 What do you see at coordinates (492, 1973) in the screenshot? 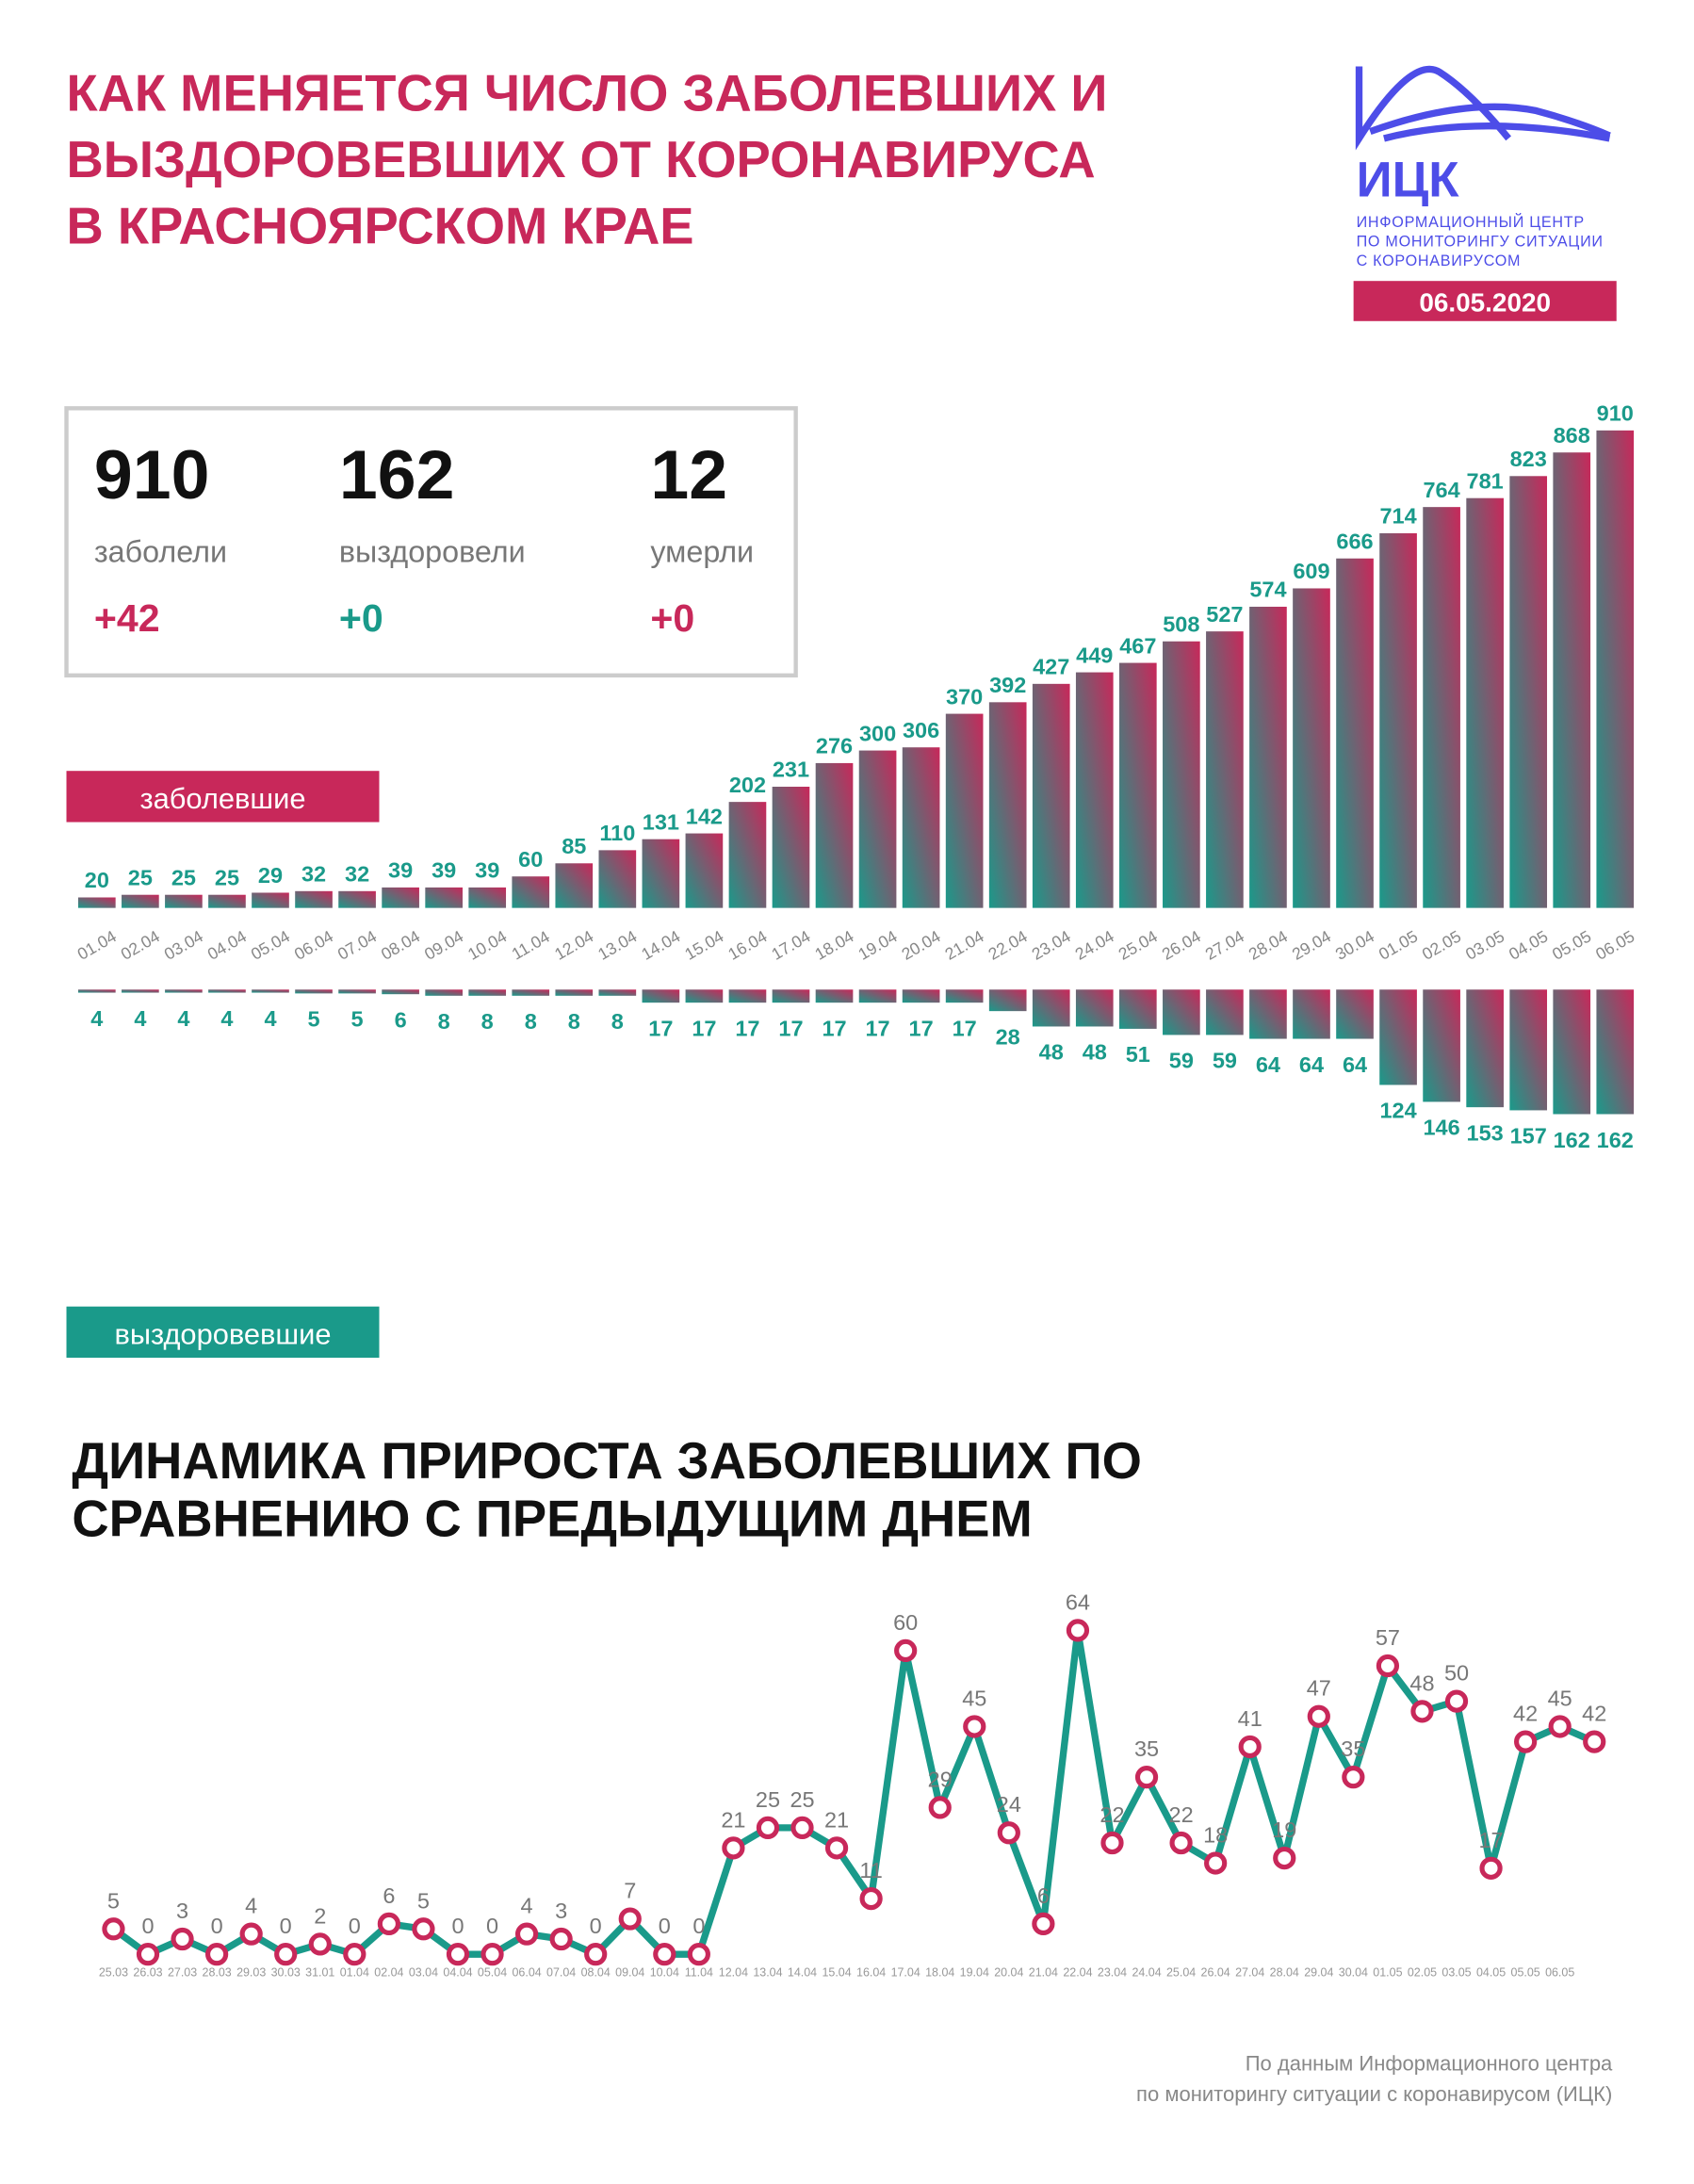
I see `x-tick-label: 05.04` at bounding box center [492, 1973].